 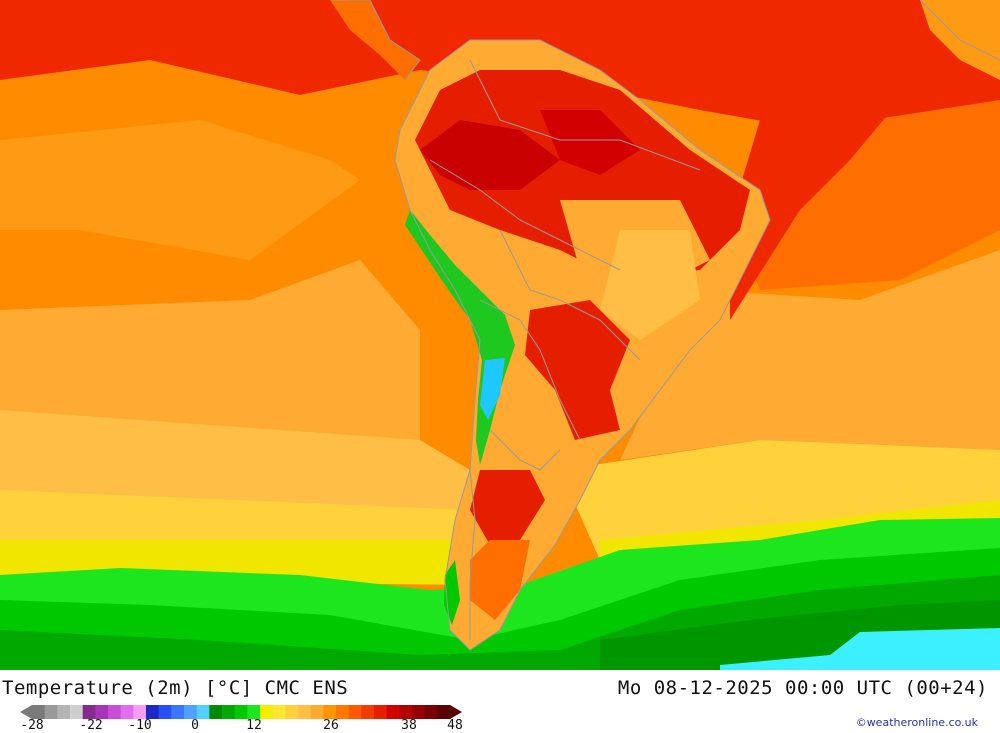 I want to click on legend-tick: 38, so click(x=409, y=725).